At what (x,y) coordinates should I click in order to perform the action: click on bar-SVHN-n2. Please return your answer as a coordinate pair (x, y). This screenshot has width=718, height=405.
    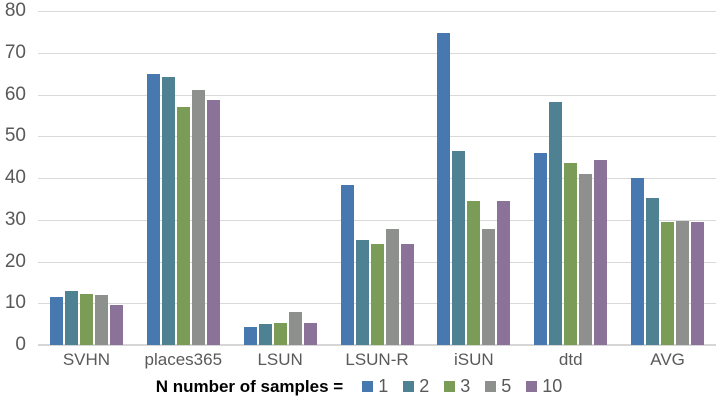
    Looking at the image, I should click on (71, 317).